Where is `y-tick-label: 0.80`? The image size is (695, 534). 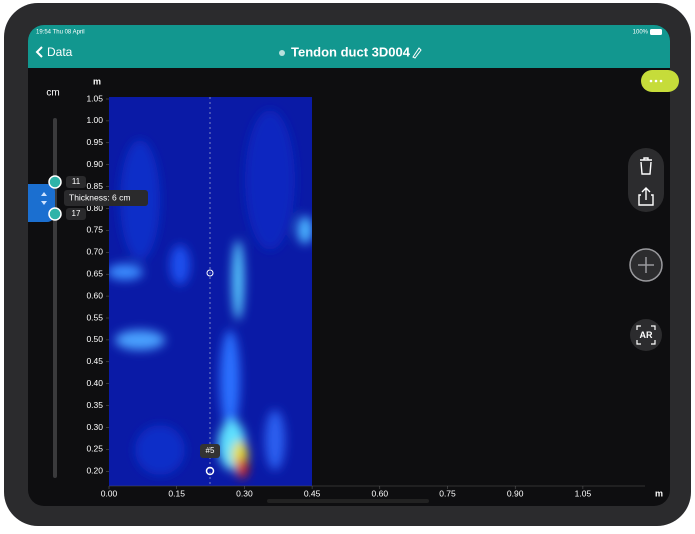
y-tick-label: 0.80 is located at coordinates (94, 208).